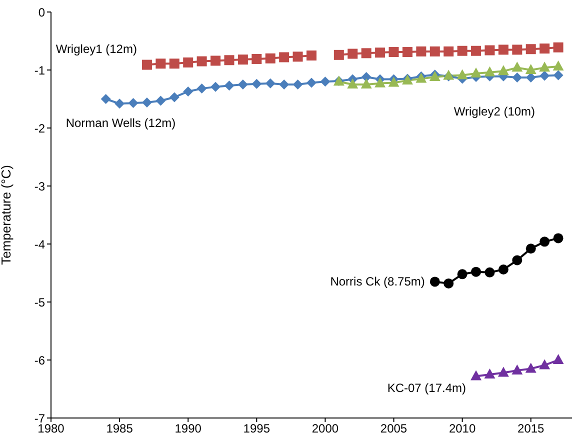  I want to click on y-tick-label: -5, so click(40, 302).